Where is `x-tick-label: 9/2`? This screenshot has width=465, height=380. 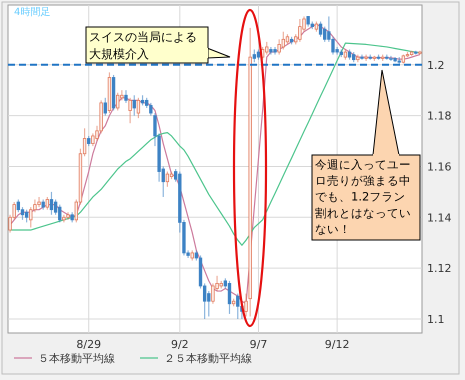 x-tick-label: 9/2 is located at coordinates (179, 344).